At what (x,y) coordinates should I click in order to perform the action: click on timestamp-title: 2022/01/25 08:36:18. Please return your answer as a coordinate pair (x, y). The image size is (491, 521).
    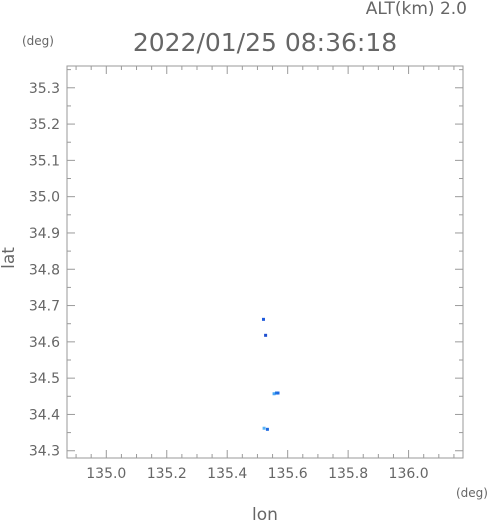
    Looking at the image, I should click on (265, 42).